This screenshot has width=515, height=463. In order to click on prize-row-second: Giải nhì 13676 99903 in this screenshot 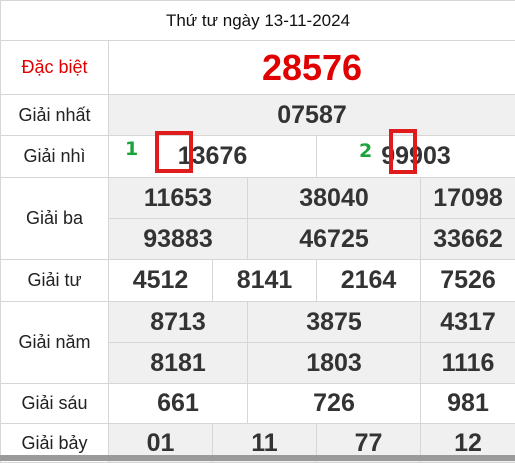, I will do `click(258, 157)`.